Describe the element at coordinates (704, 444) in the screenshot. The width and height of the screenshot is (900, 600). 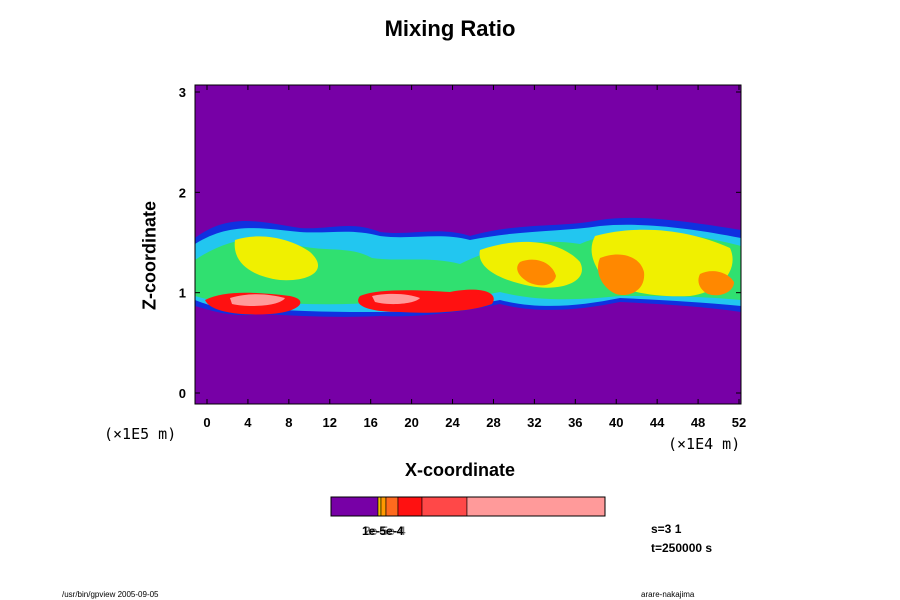
I see `x-scale-label: (×1E4 m)` at that location.